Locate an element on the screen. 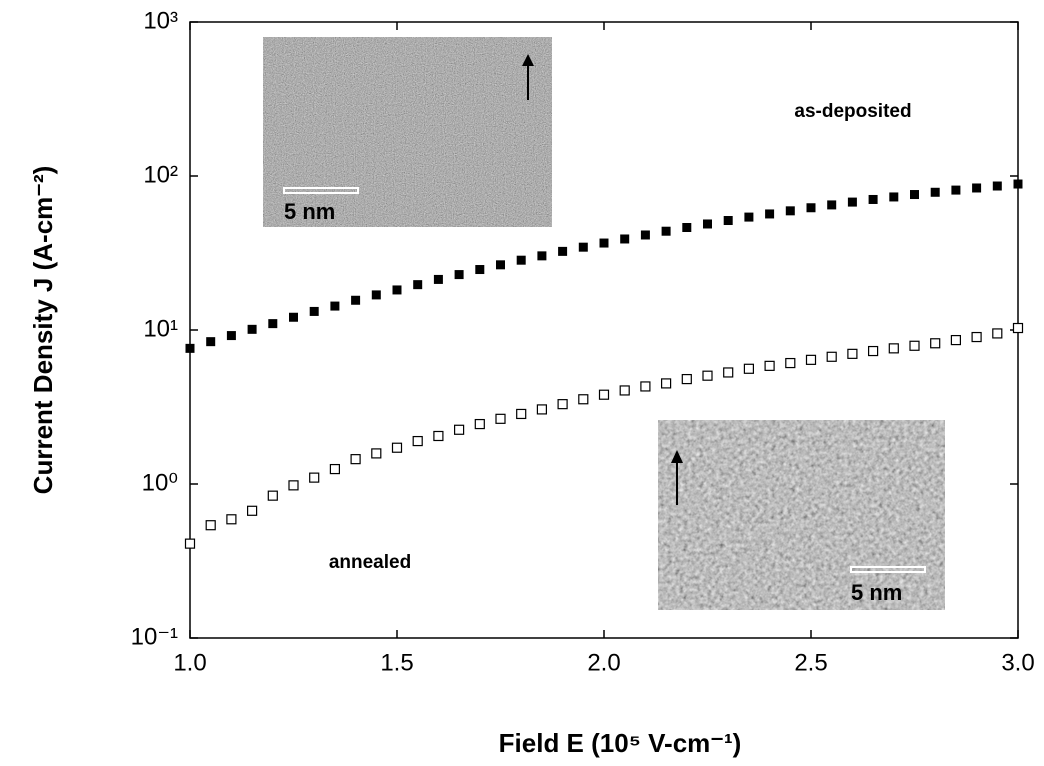 This screenshot has height=766, width=1044. y-tick-label: 10⁻¹ is located at coordinates (154, 636).